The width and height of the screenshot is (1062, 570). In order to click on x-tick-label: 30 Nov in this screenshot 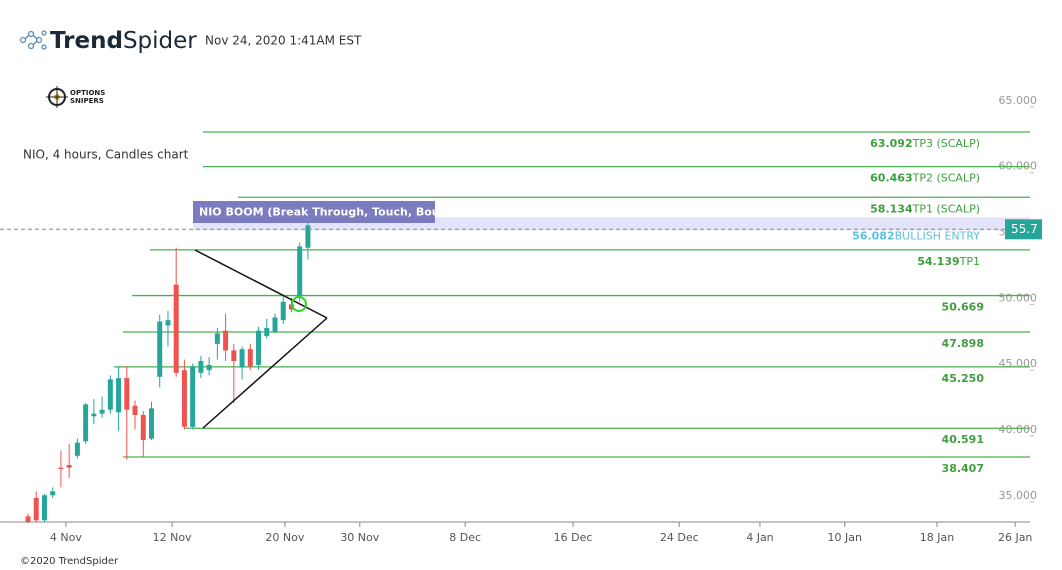, I will do `click(359, 537)`.